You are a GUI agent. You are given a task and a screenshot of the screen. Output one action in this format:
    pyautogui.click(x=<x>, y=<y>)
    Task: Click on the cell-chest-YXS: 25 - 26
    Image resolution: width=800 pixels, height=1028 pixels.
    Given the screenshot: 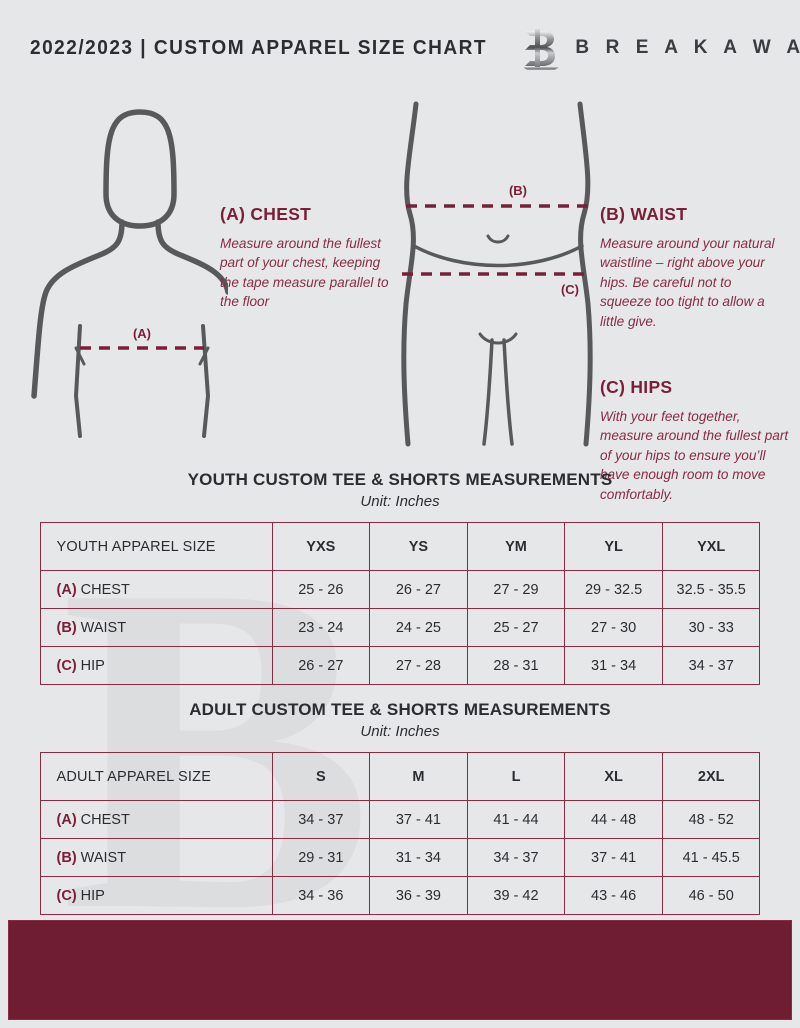 What is the action you would take?
    pyautogui.click(x=321, y=589)
    